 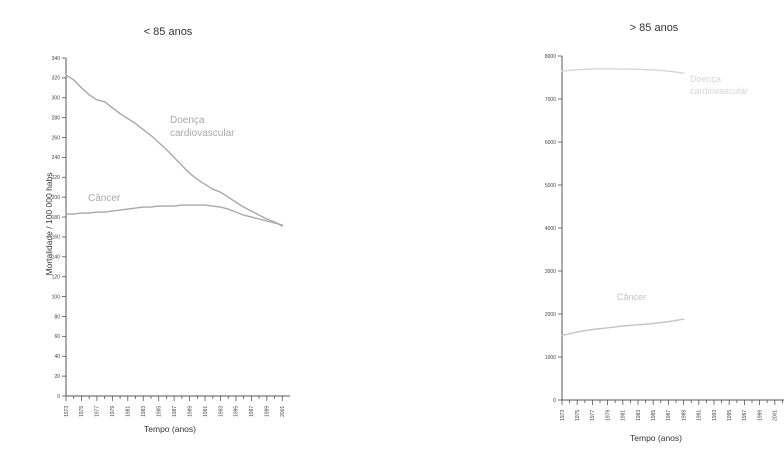 I want to click on y-tick-label: 160, so click(x=56, y=238).